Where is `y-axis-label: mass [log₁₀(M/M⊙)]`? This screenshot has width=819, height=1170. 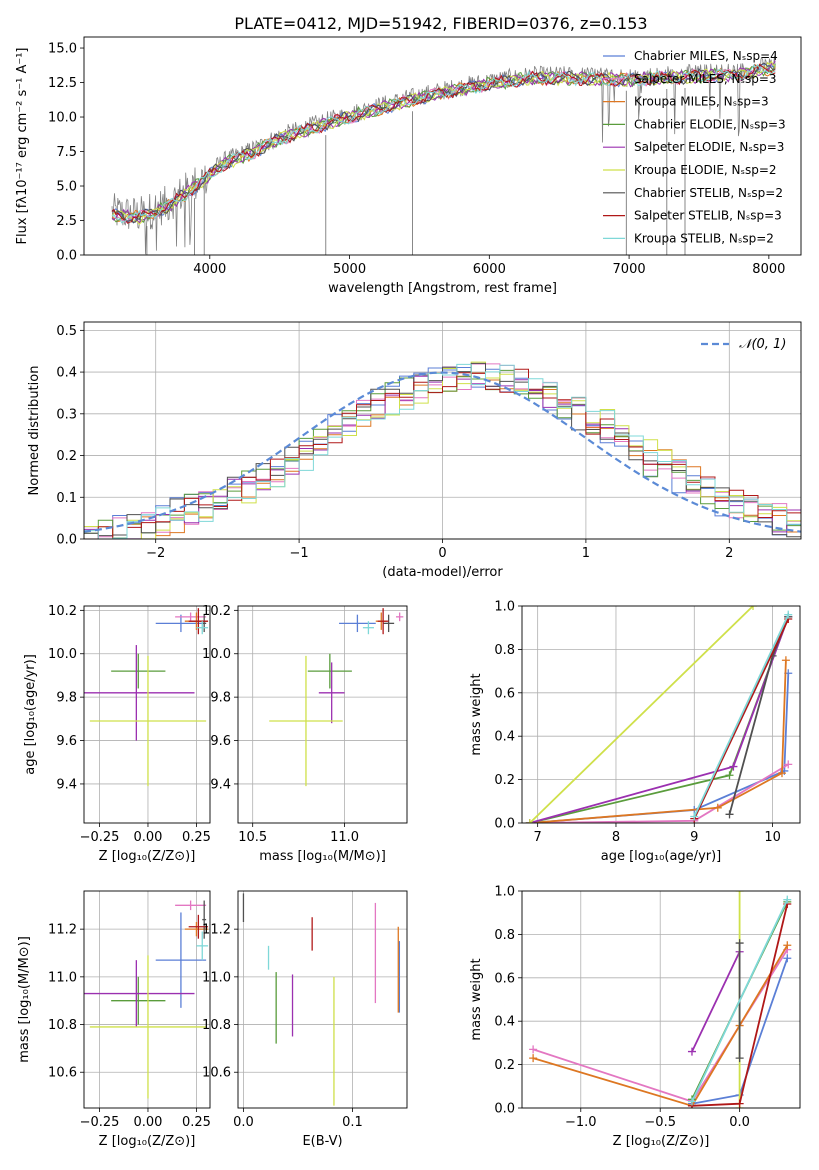
y-axis-label: mass [log₁₀(M/M⊙)] is located at coordinates (24, 999).